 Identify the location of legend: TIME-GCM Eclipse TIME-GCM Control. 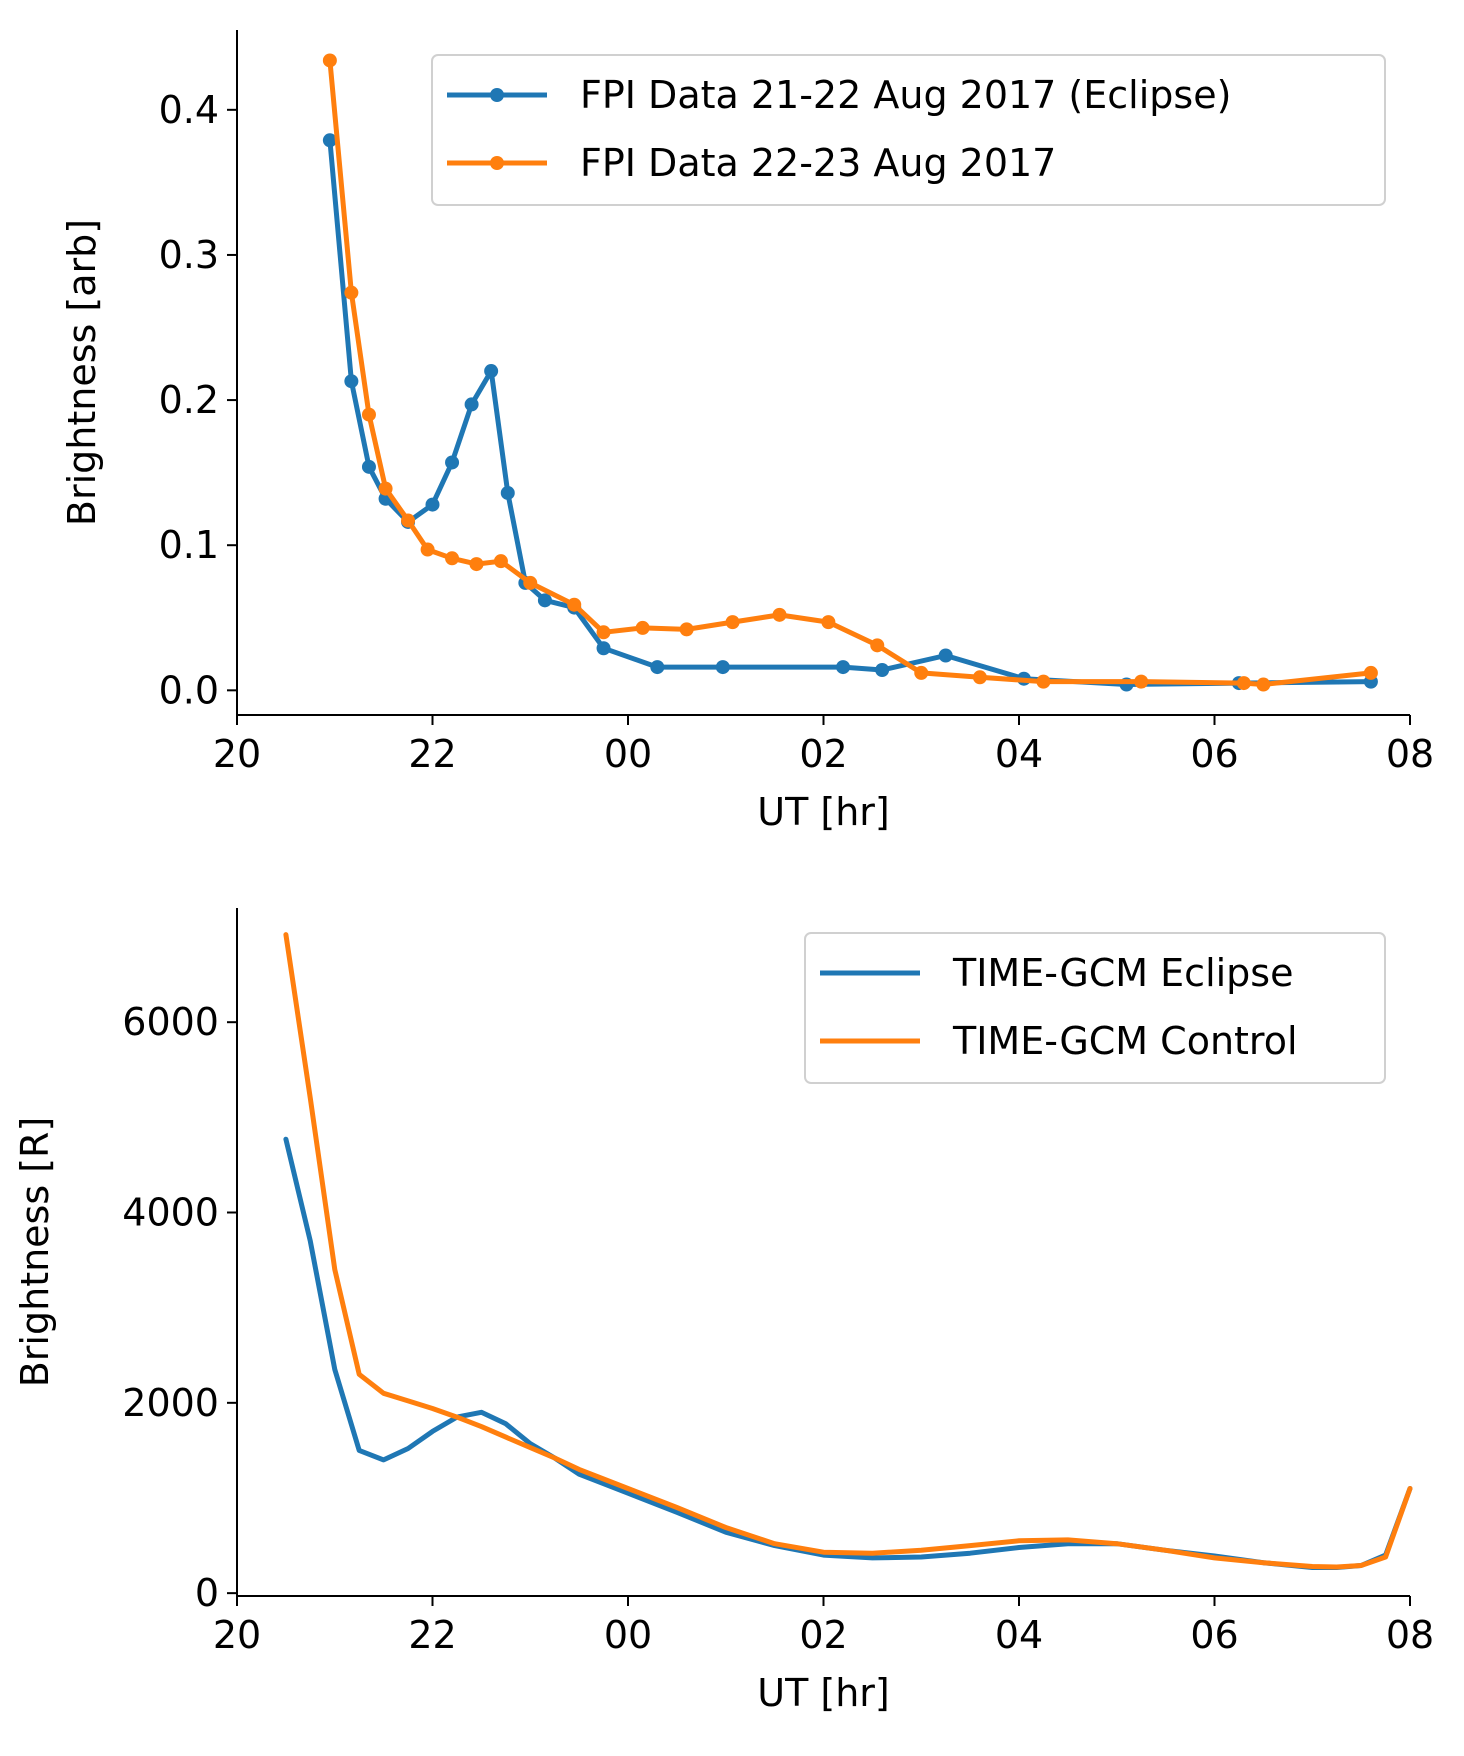
(1095, 1008).